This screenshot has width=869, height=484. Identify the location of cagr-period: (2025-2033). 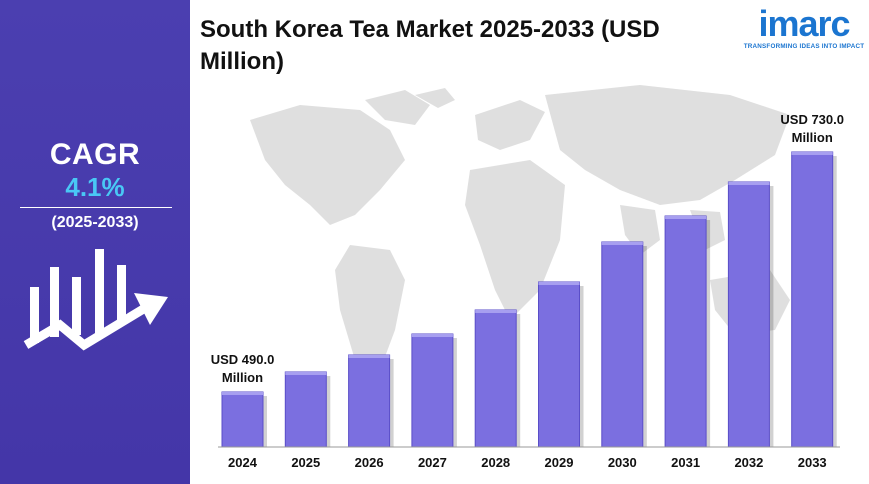
(95, 222).